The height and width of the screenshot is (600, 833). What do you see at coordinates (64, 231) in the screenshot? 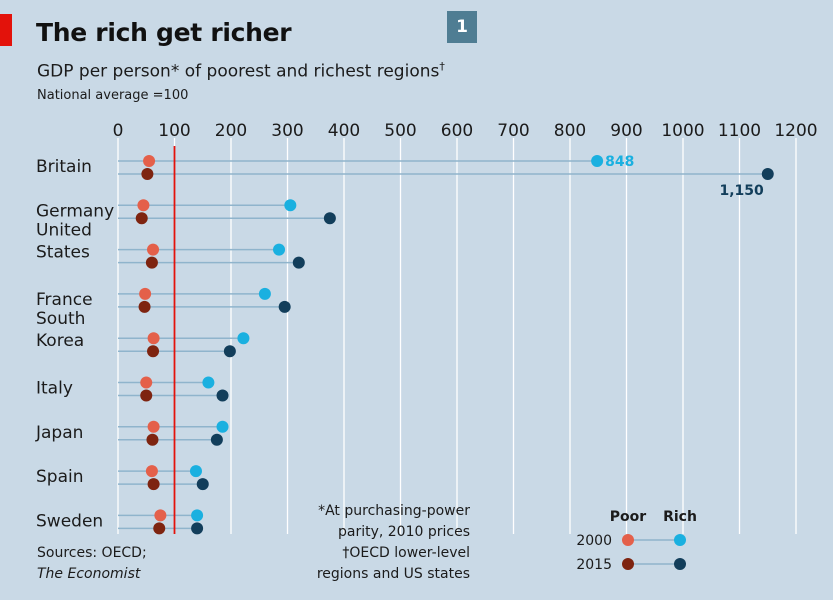
I see `category-label: United` at bounding box center [64, 231].